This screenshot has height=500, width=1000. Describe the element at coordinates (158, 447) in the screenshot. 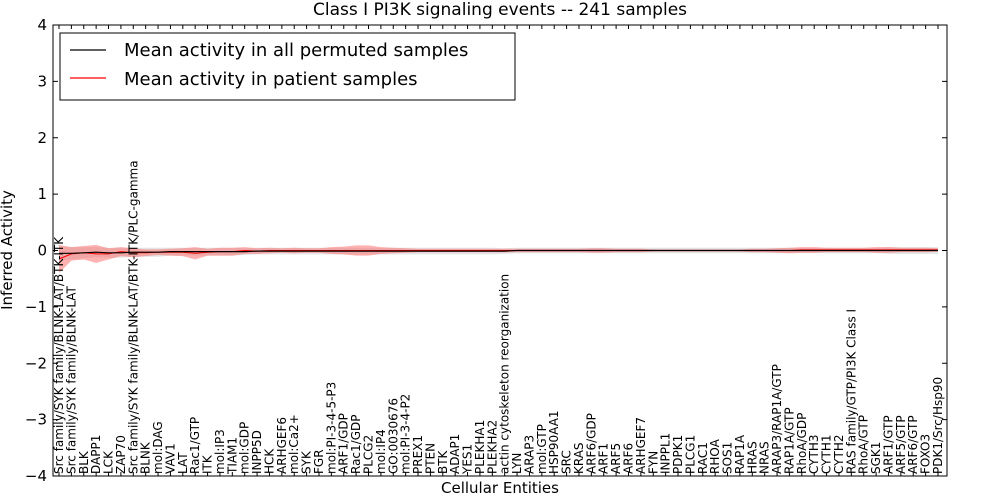

I see `x-tick-label: mol:DAG` at that location.